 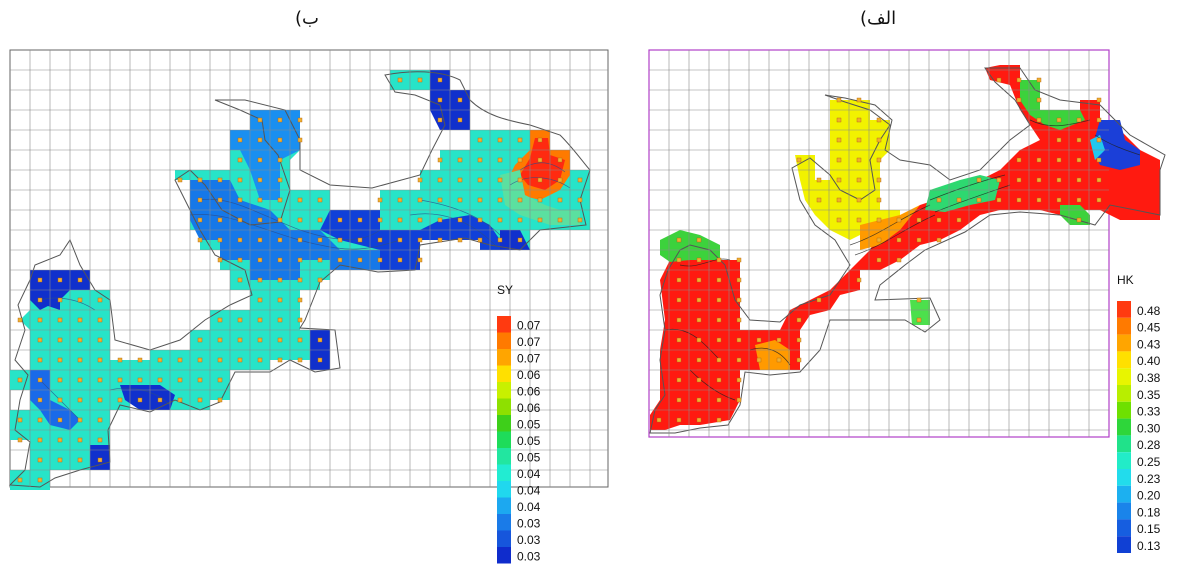 What do you see at coordinates (515, 240) in the screenshot?
I see `sy-zone-darkblue-east` at bounding box center [515, 240].